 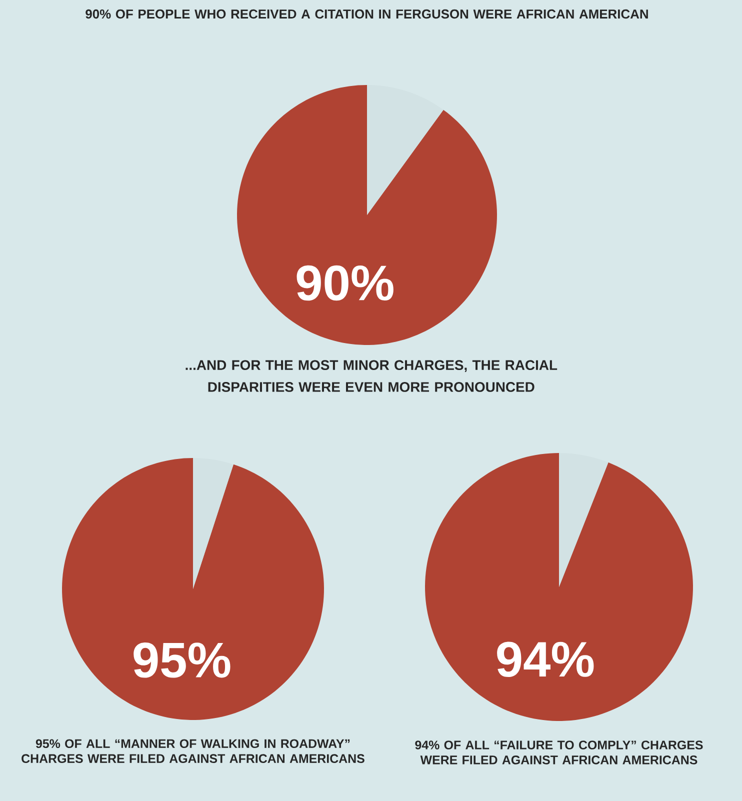 What do you see at coordinates (182, 660) in the screenshot?
I see `data-label: 95%` at bounding box center [182, 660].